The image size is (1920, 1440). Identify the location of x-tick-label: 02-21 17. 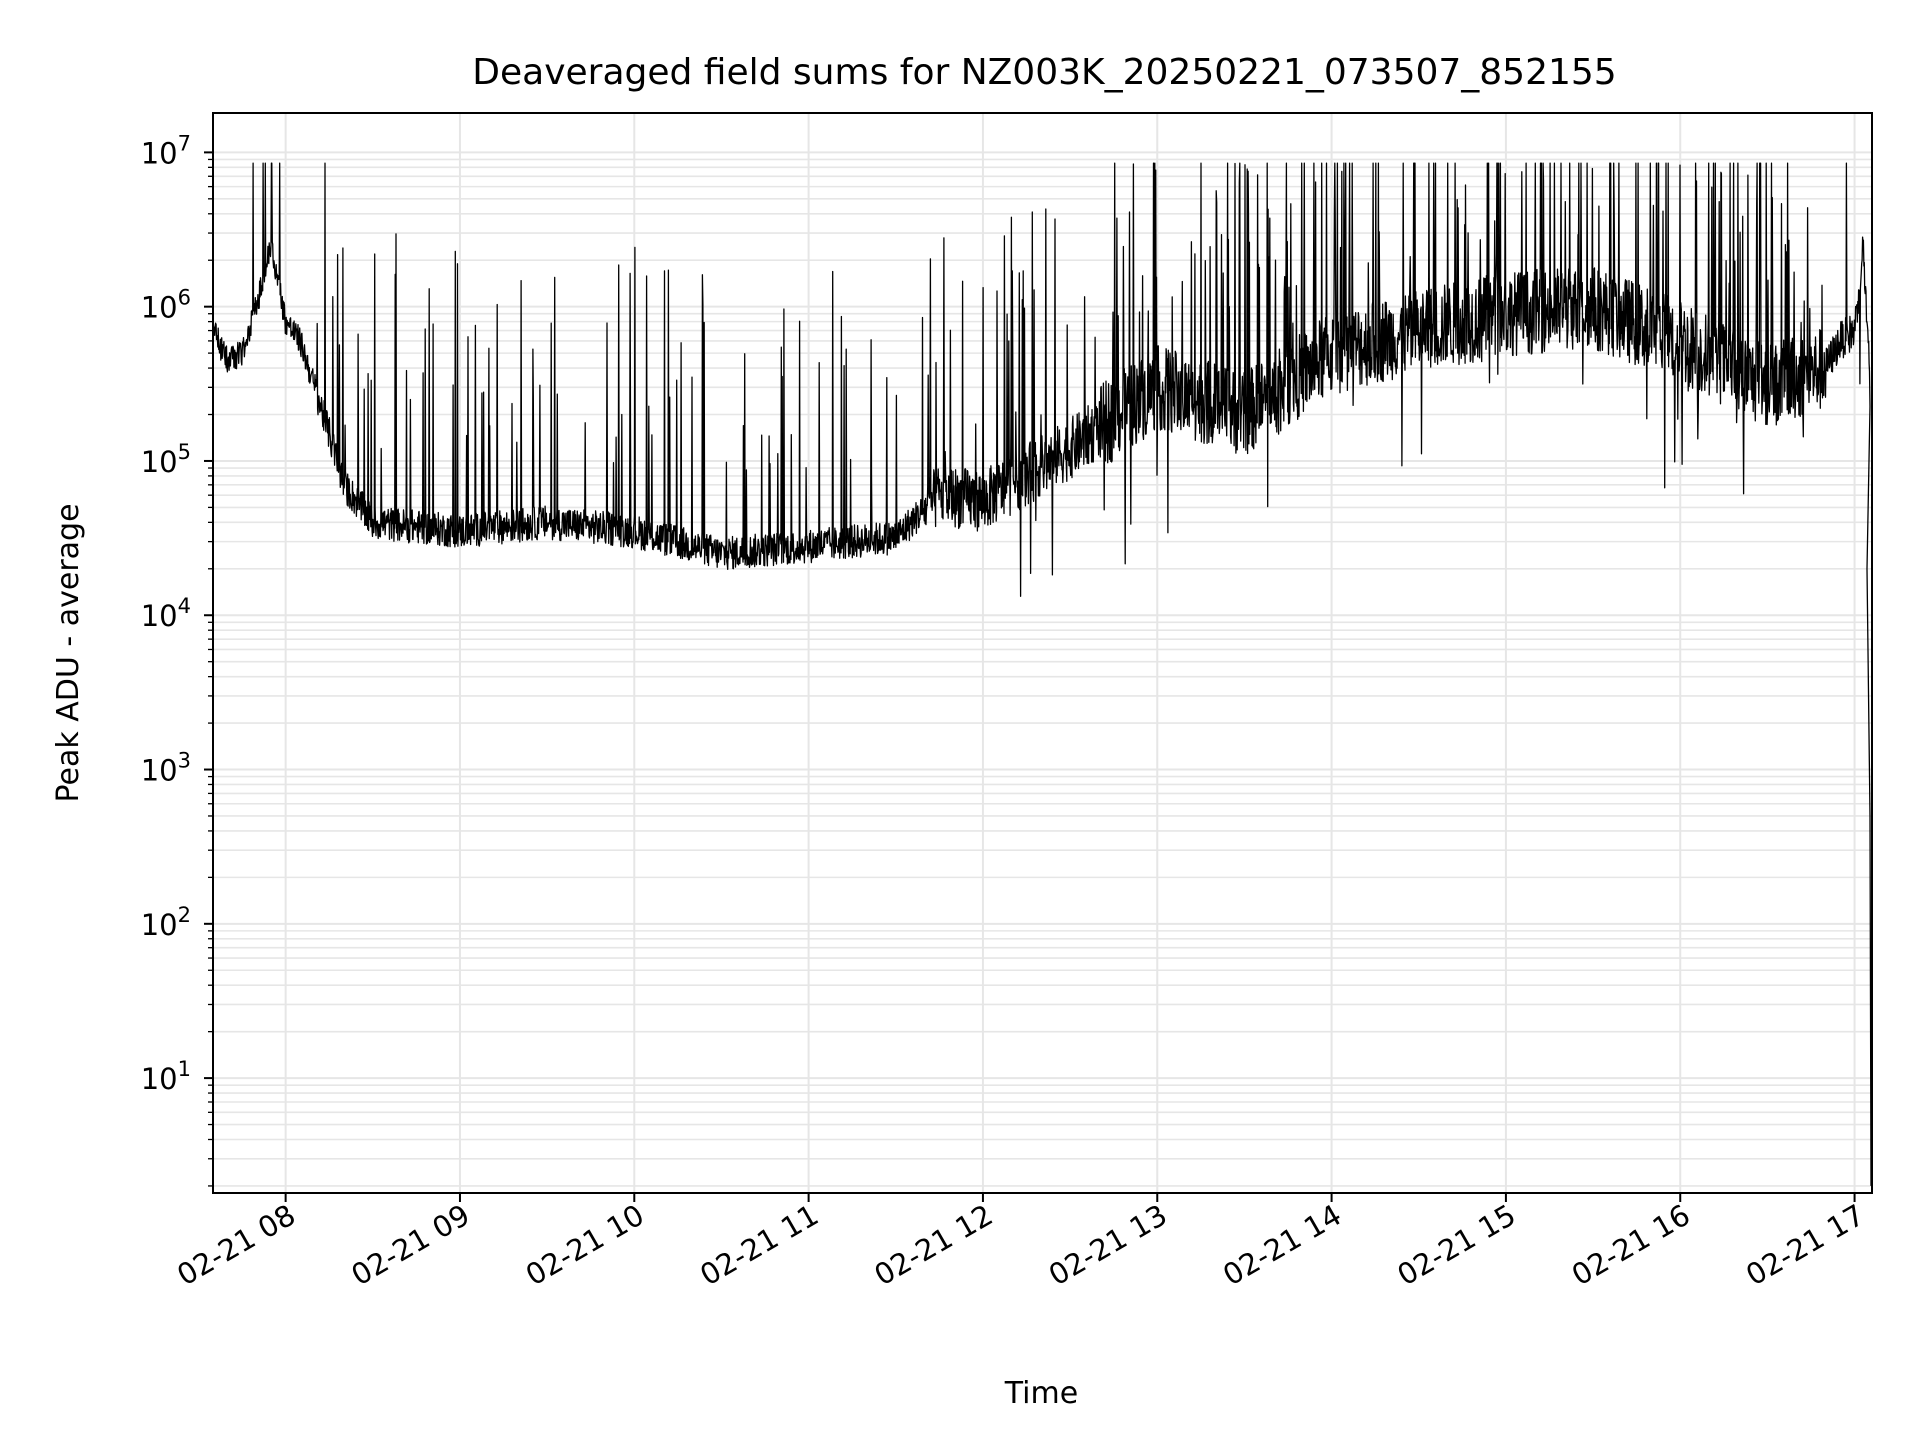
(1805, 1245).